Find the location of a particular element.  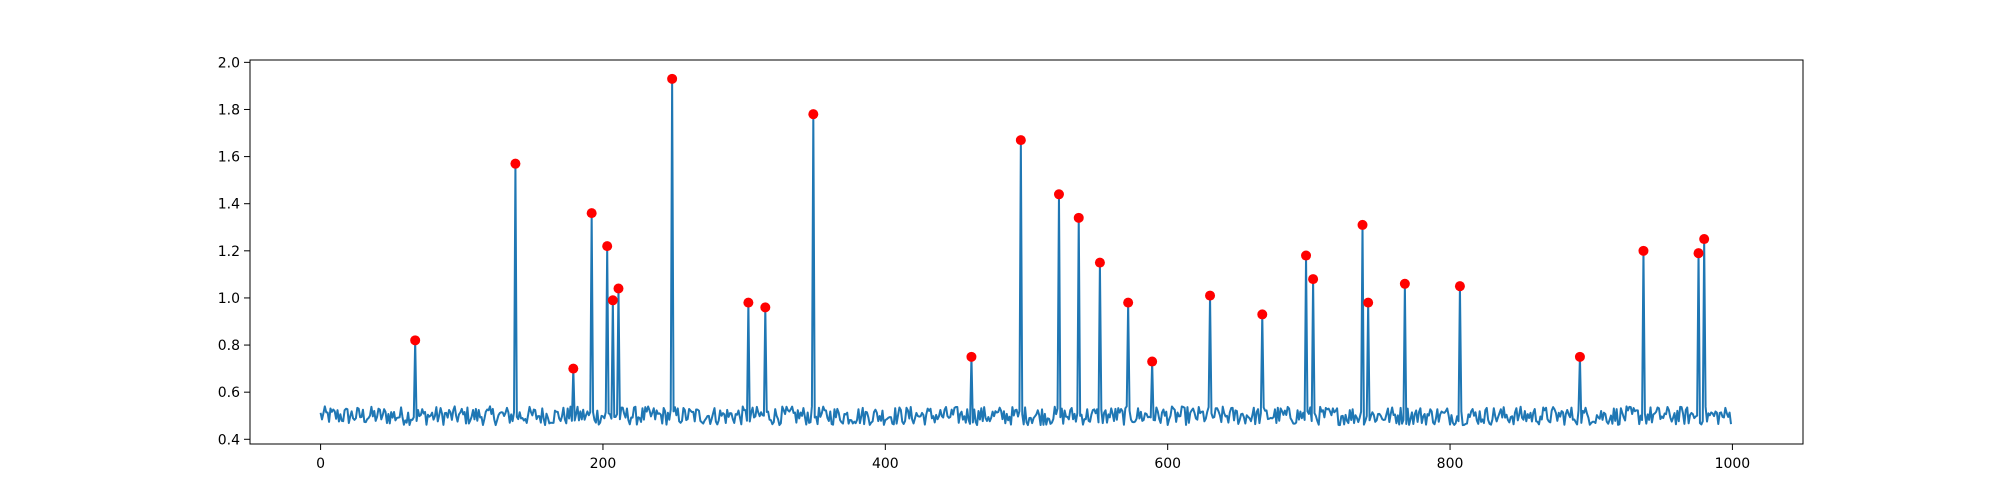

x-tick-label: 0 is located at coordinates (320, 464).